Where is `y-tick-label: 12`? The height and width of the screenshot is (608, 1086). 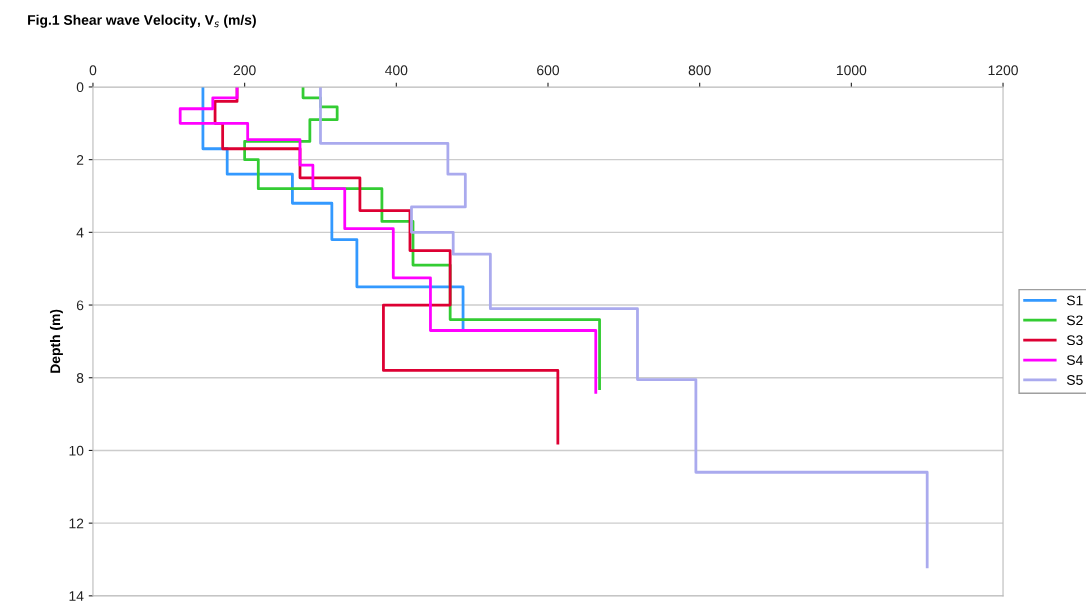
y-tick-label: 12 is located at coordinates (76, 523).